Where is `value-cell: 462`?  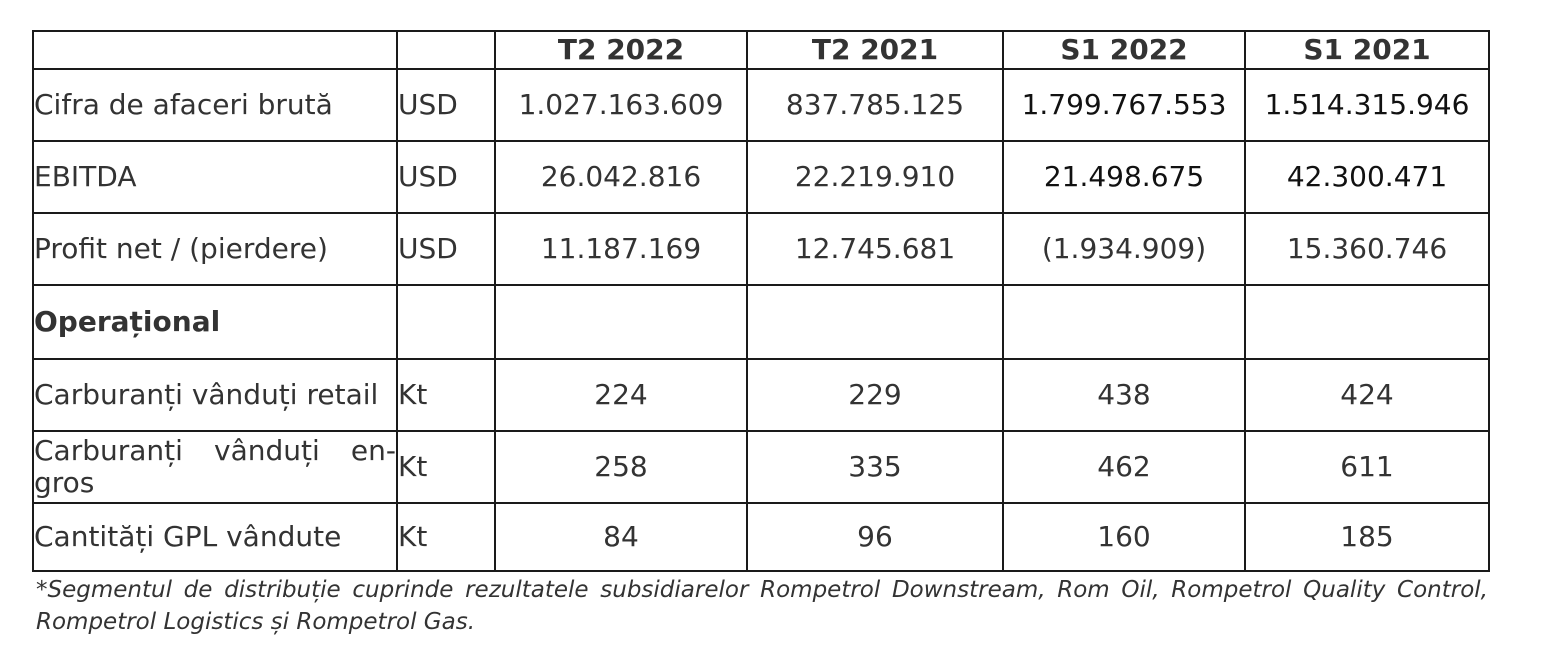 value-cell: 462 is located at coordinates (1124, 467).